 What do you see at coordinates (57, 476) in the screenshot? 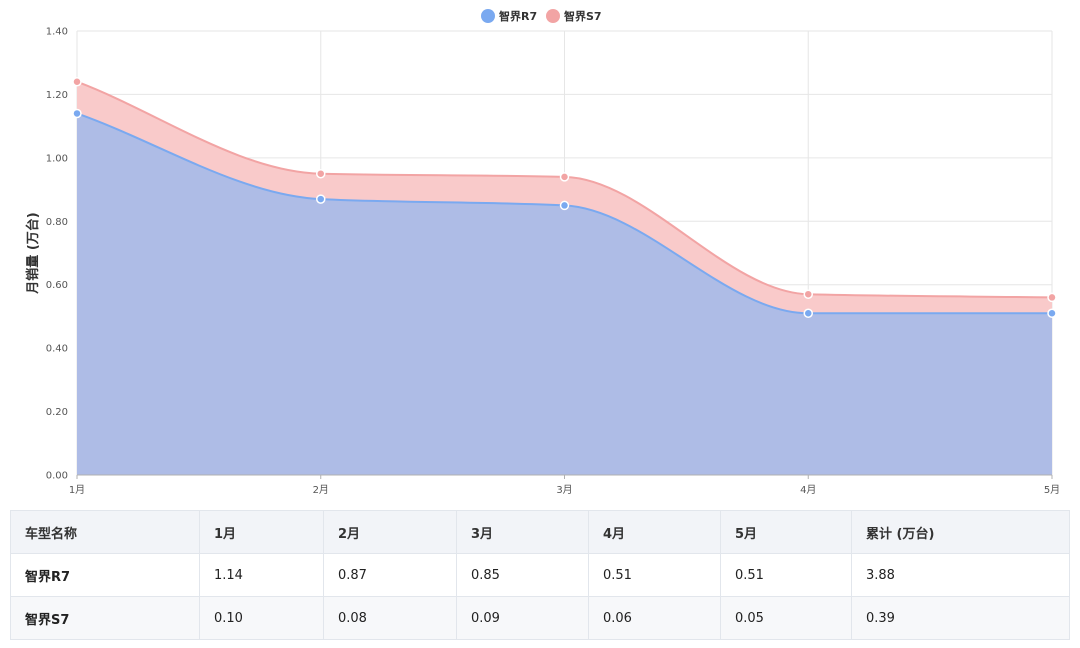
I see `y-tick-label: 0.00` at bounding box center [57, 476].